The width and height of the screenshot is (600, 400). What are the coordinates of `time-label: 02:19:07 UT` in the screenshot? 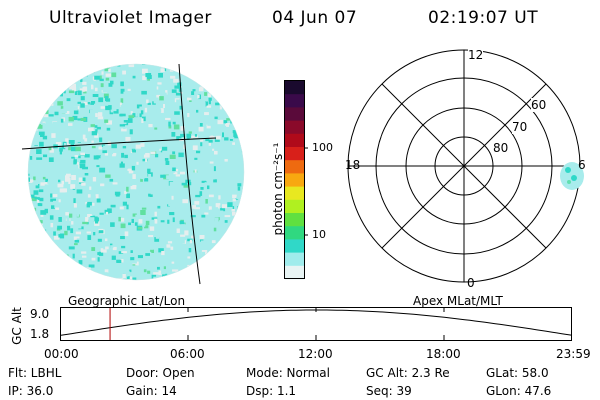 It's located at (483, 18).